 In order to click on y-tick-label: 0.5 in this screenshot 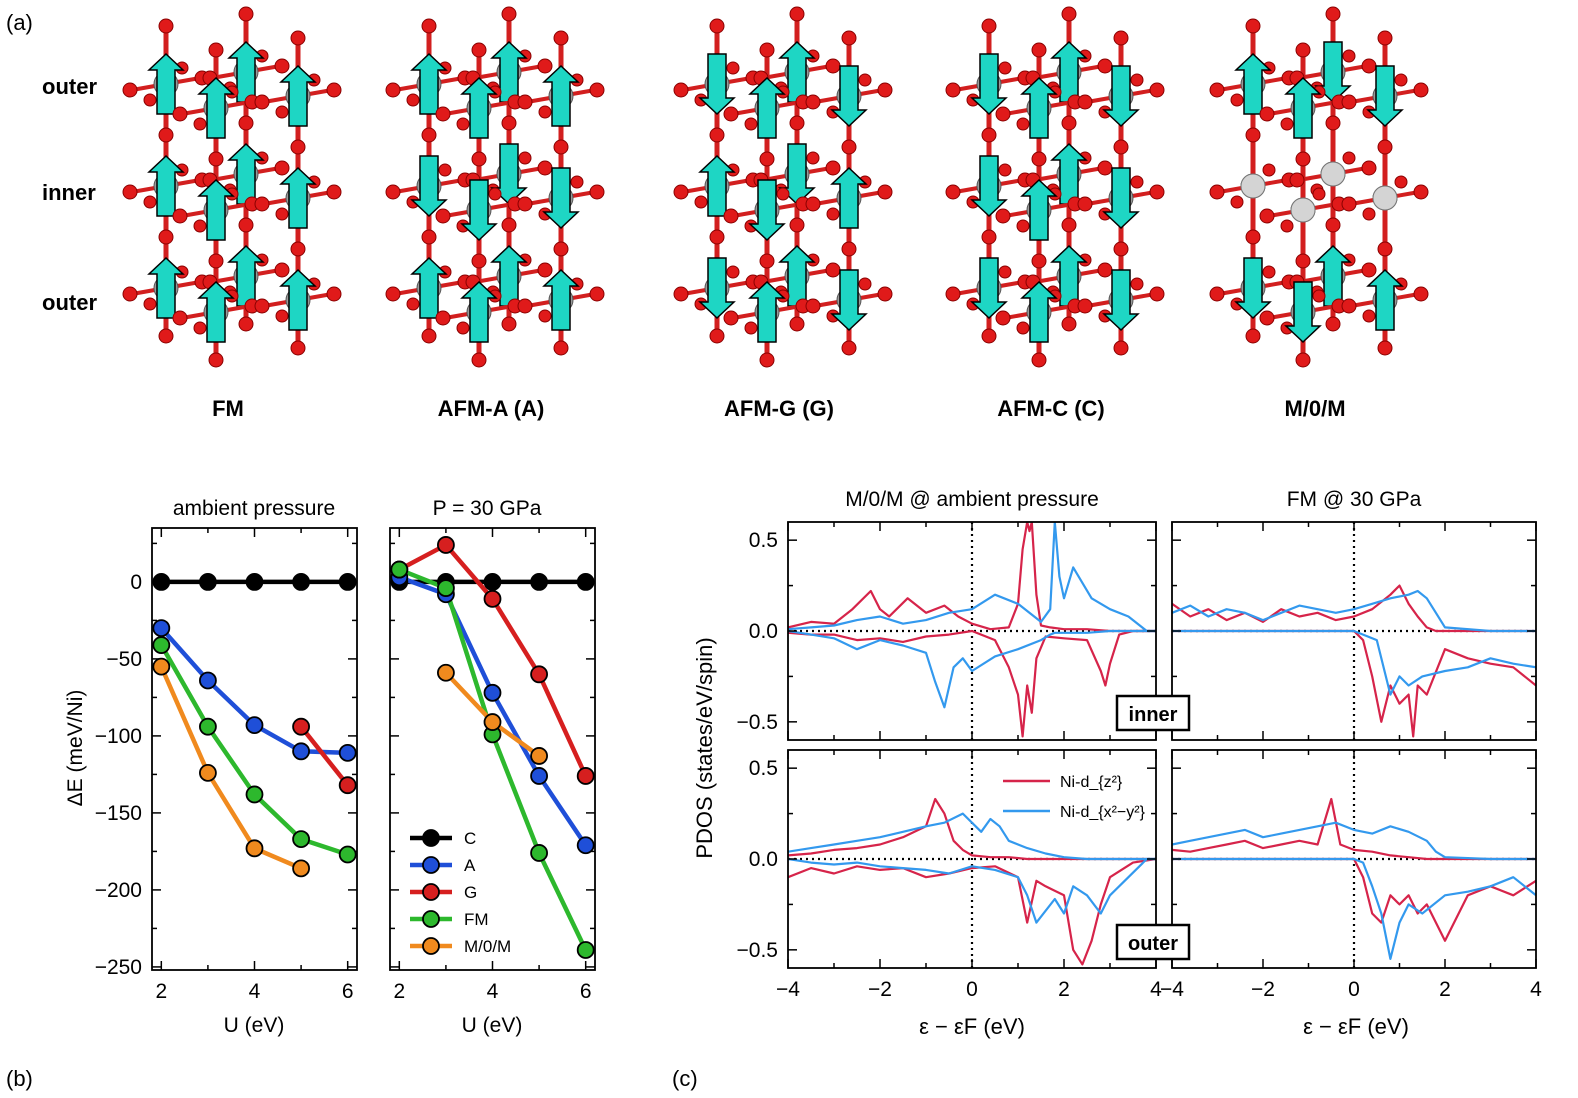, I will do `click(763, 768)`.